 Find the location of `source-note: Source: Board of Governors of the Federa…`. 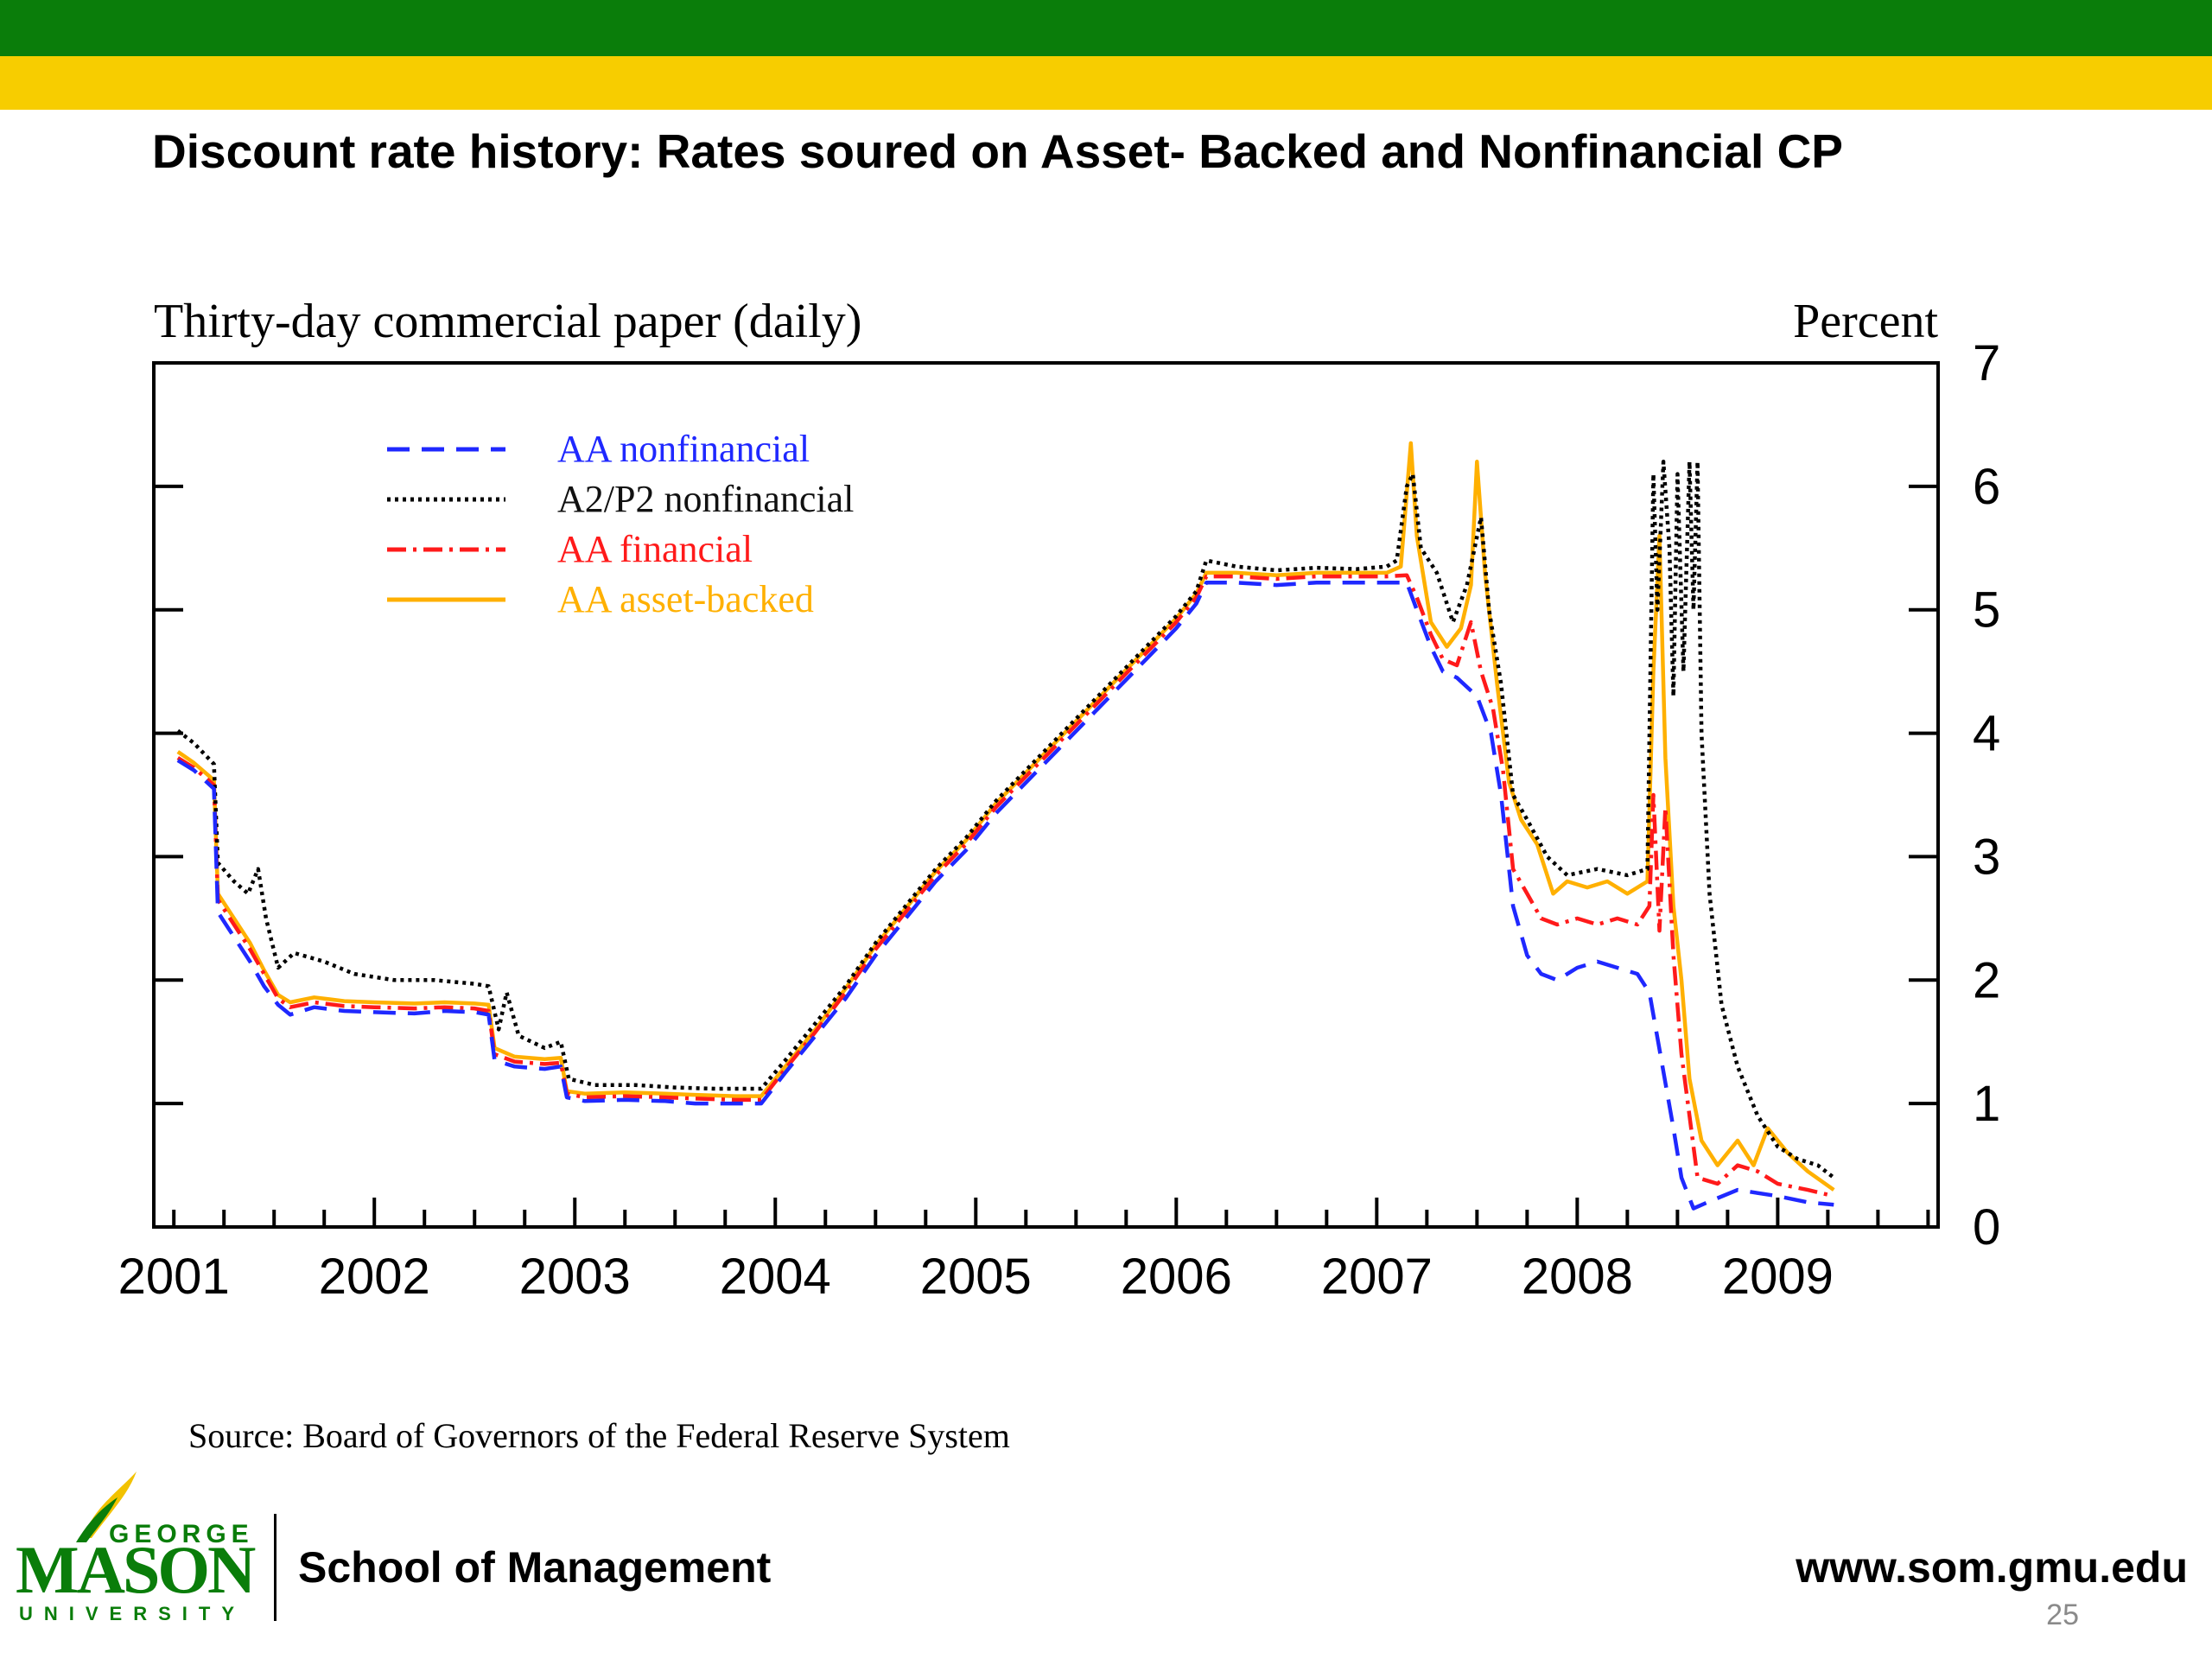

source-note: Source: Board of Governors of the Federa… is located at coordinates (599, 1435).